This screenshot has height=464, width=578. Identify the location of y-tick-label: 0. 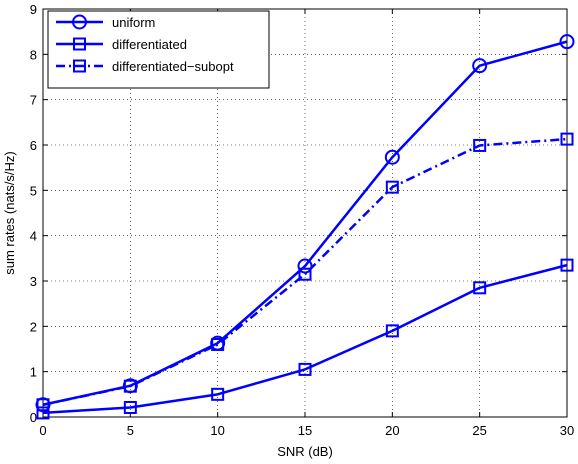
(33, 417).